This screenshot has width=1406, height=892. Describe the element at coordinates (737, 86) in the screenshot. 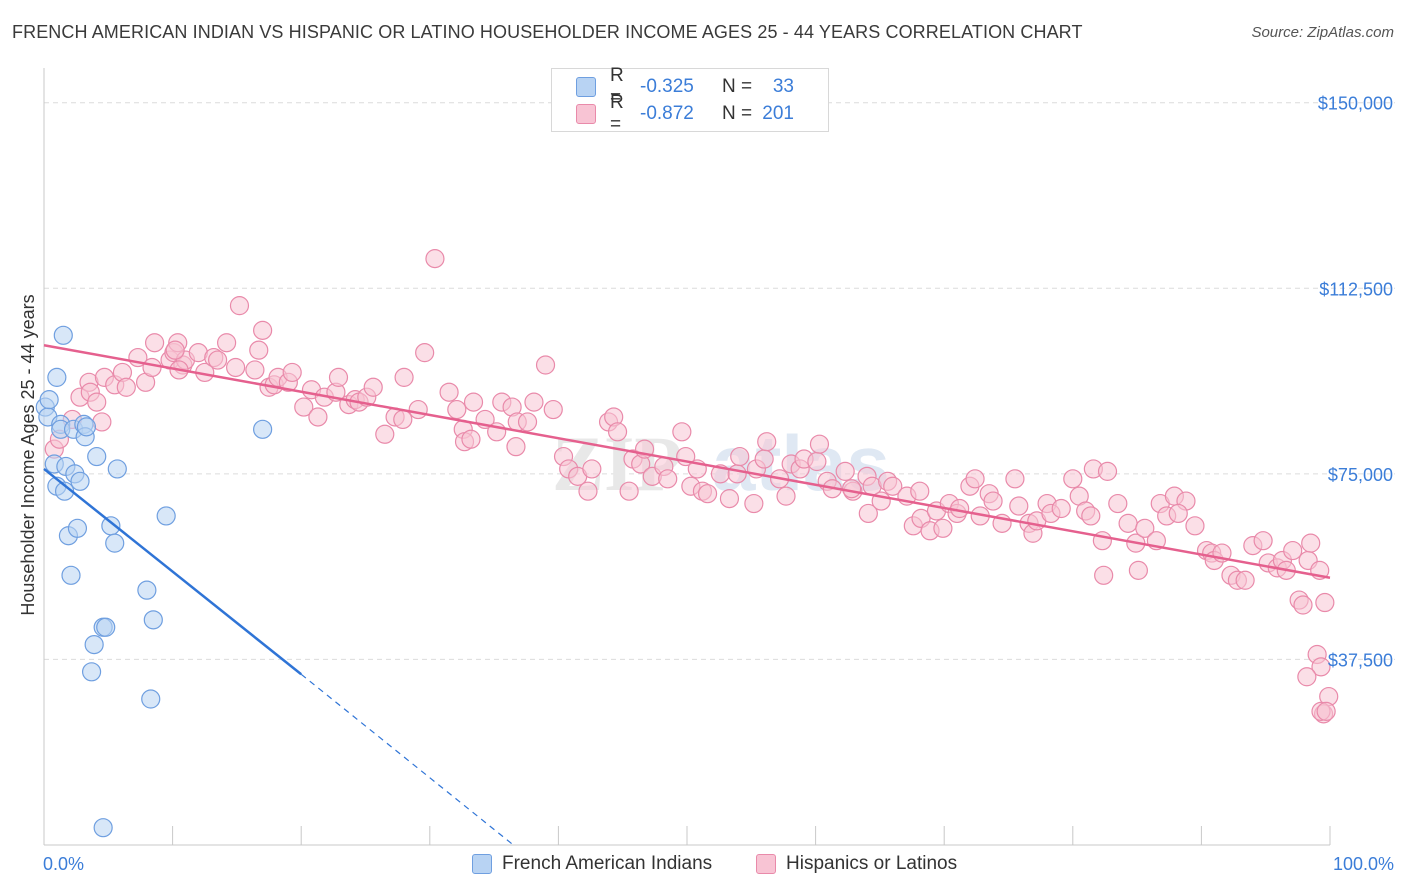

I see `n-label: N =` at that location.